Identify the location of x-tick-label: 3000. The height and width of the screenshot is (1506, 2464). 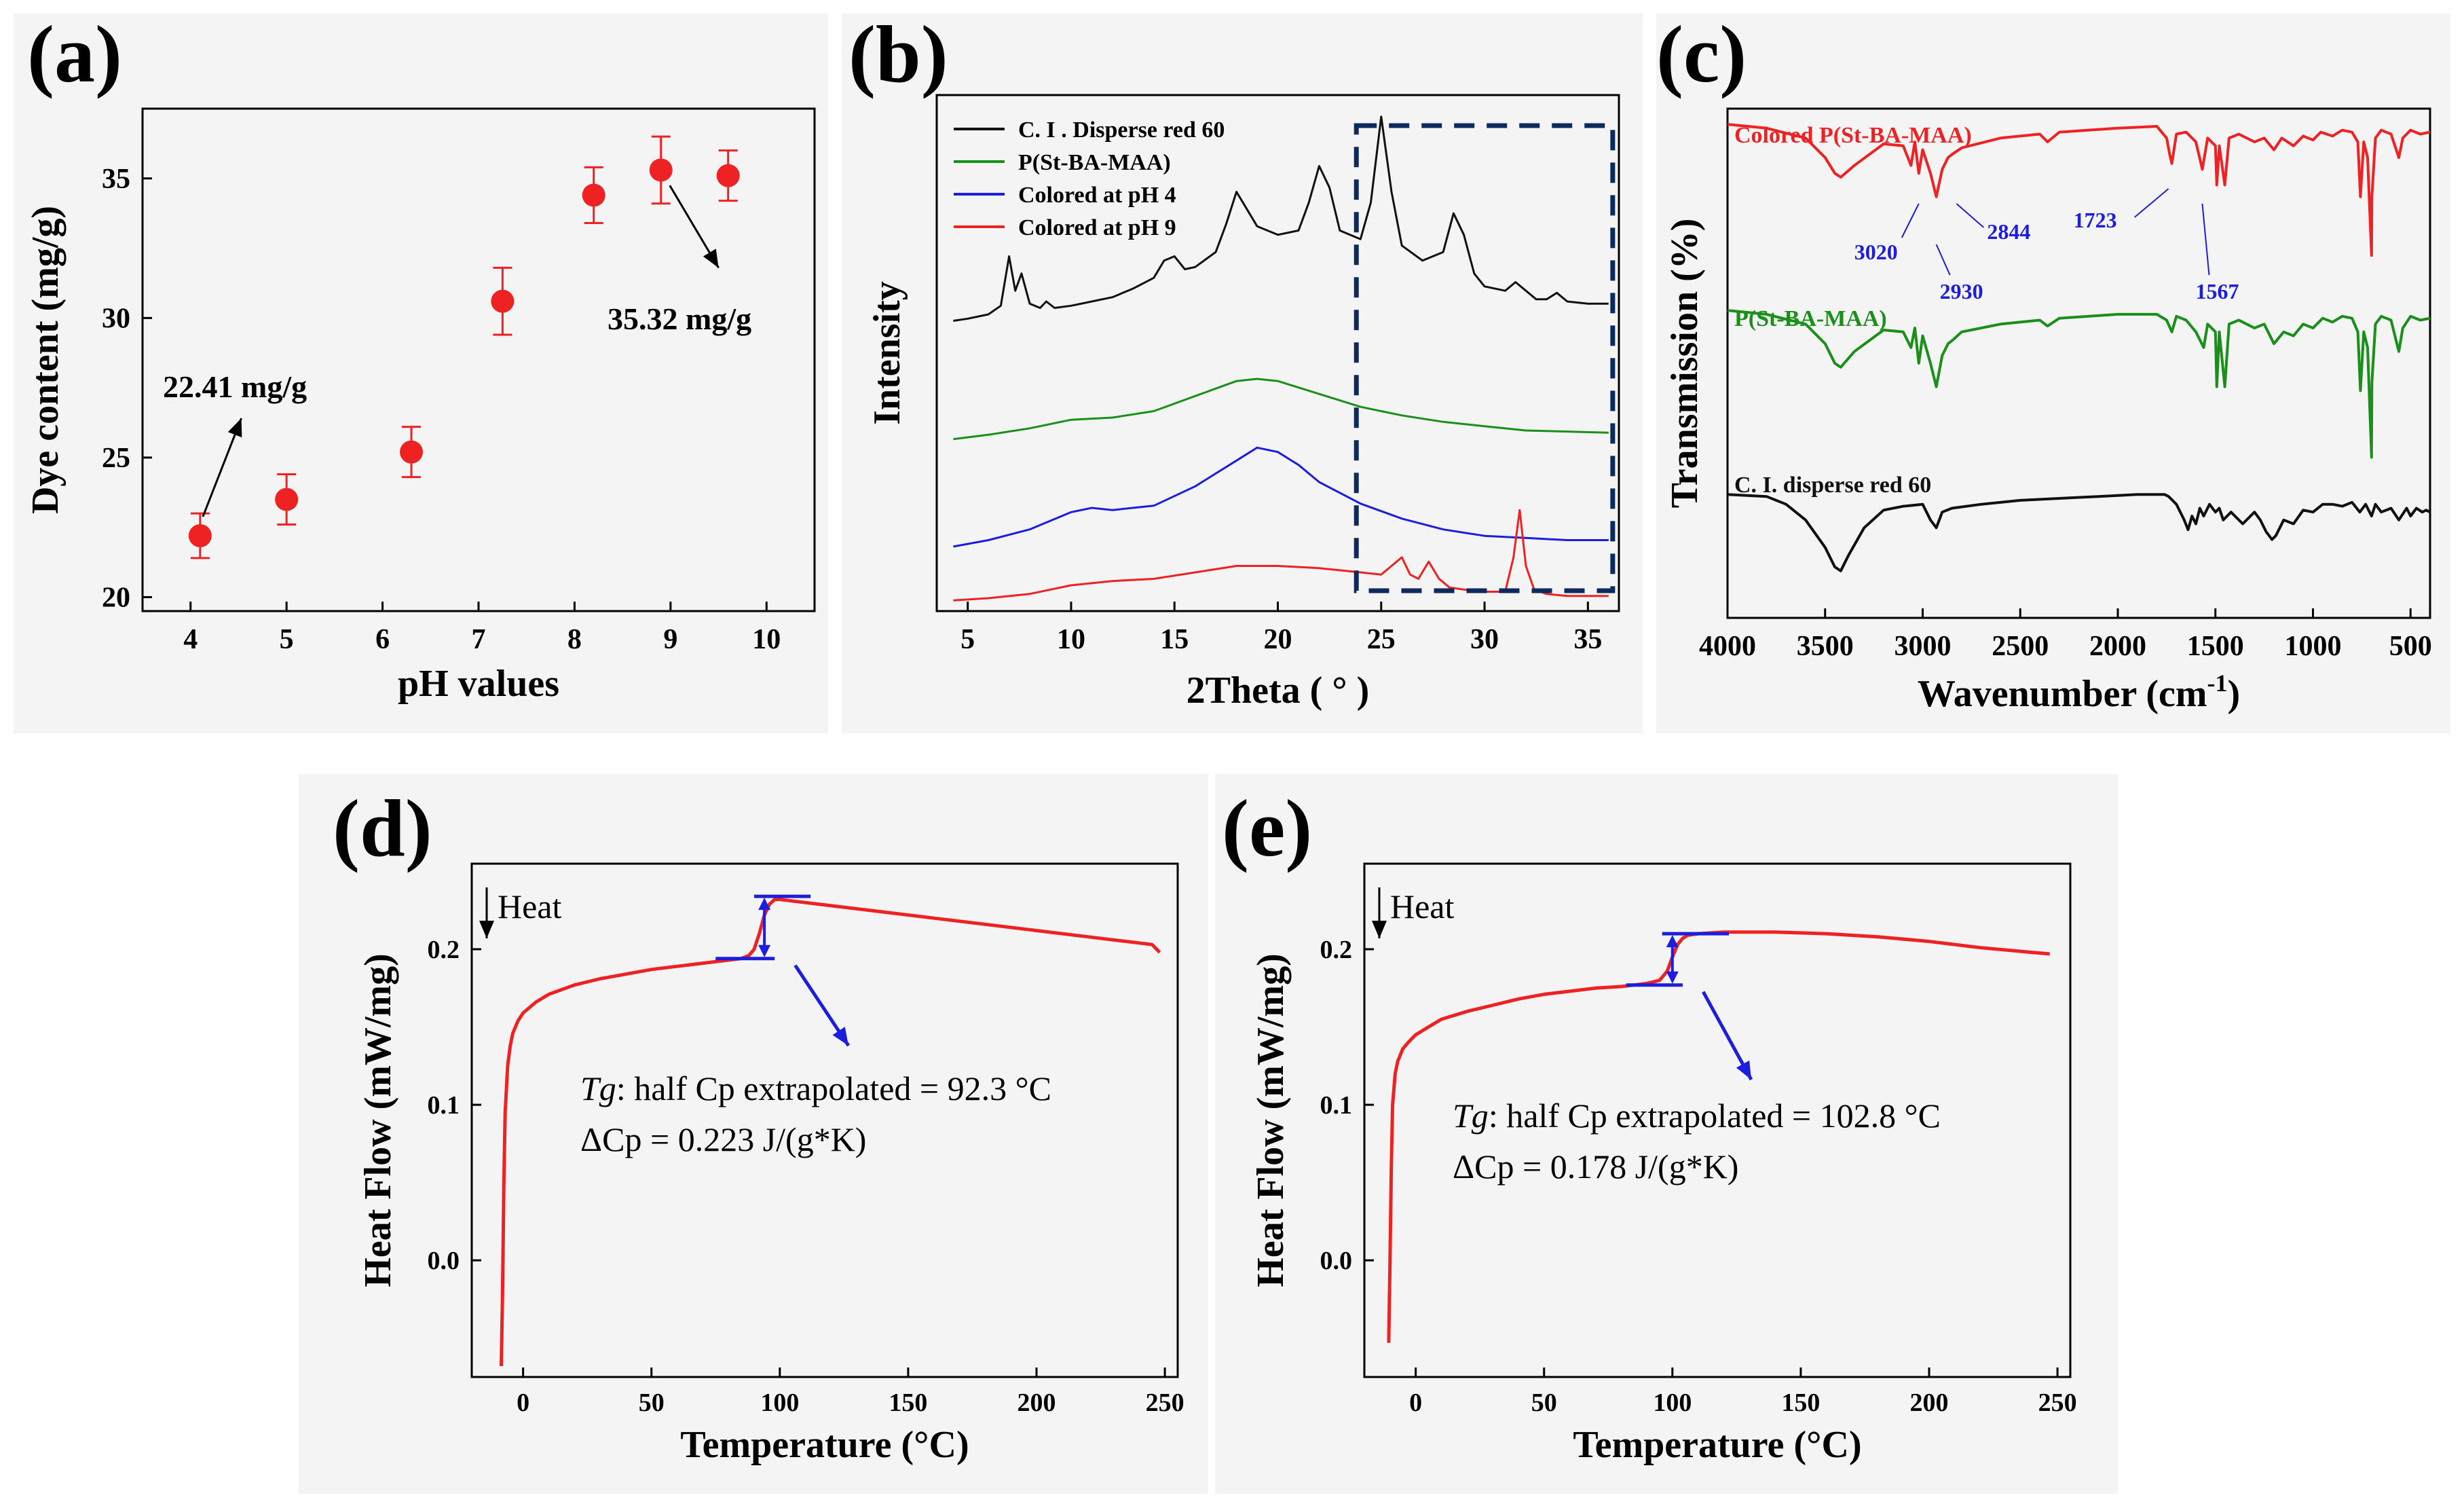
(1923, 646).